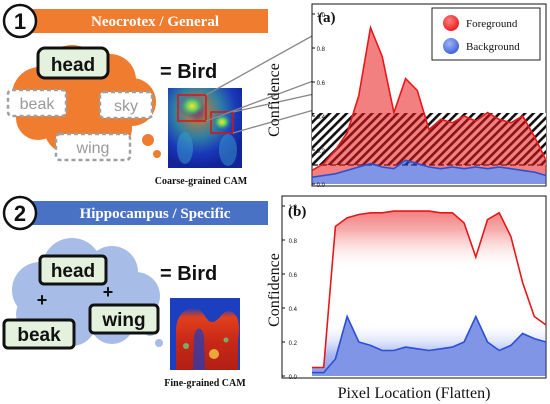 This screenshot has height=404, width=550. Describe the element at coordinates (274, 290) in the screenshot. I see `plot-b-ylabel: Confidence` at that location.